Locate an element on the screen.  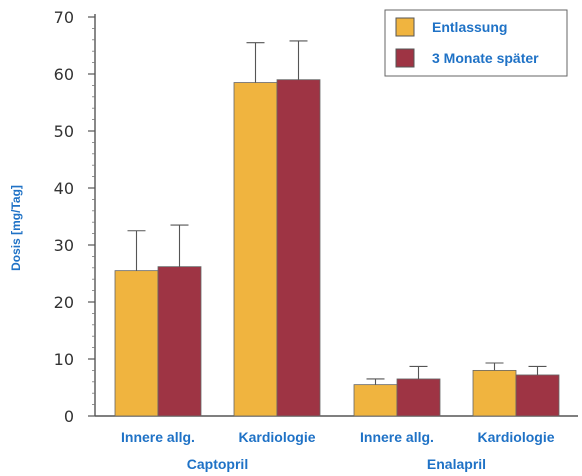
y-ticks: 0 10 20 30 40 50 60 70 is located at coordinates (74, 217).